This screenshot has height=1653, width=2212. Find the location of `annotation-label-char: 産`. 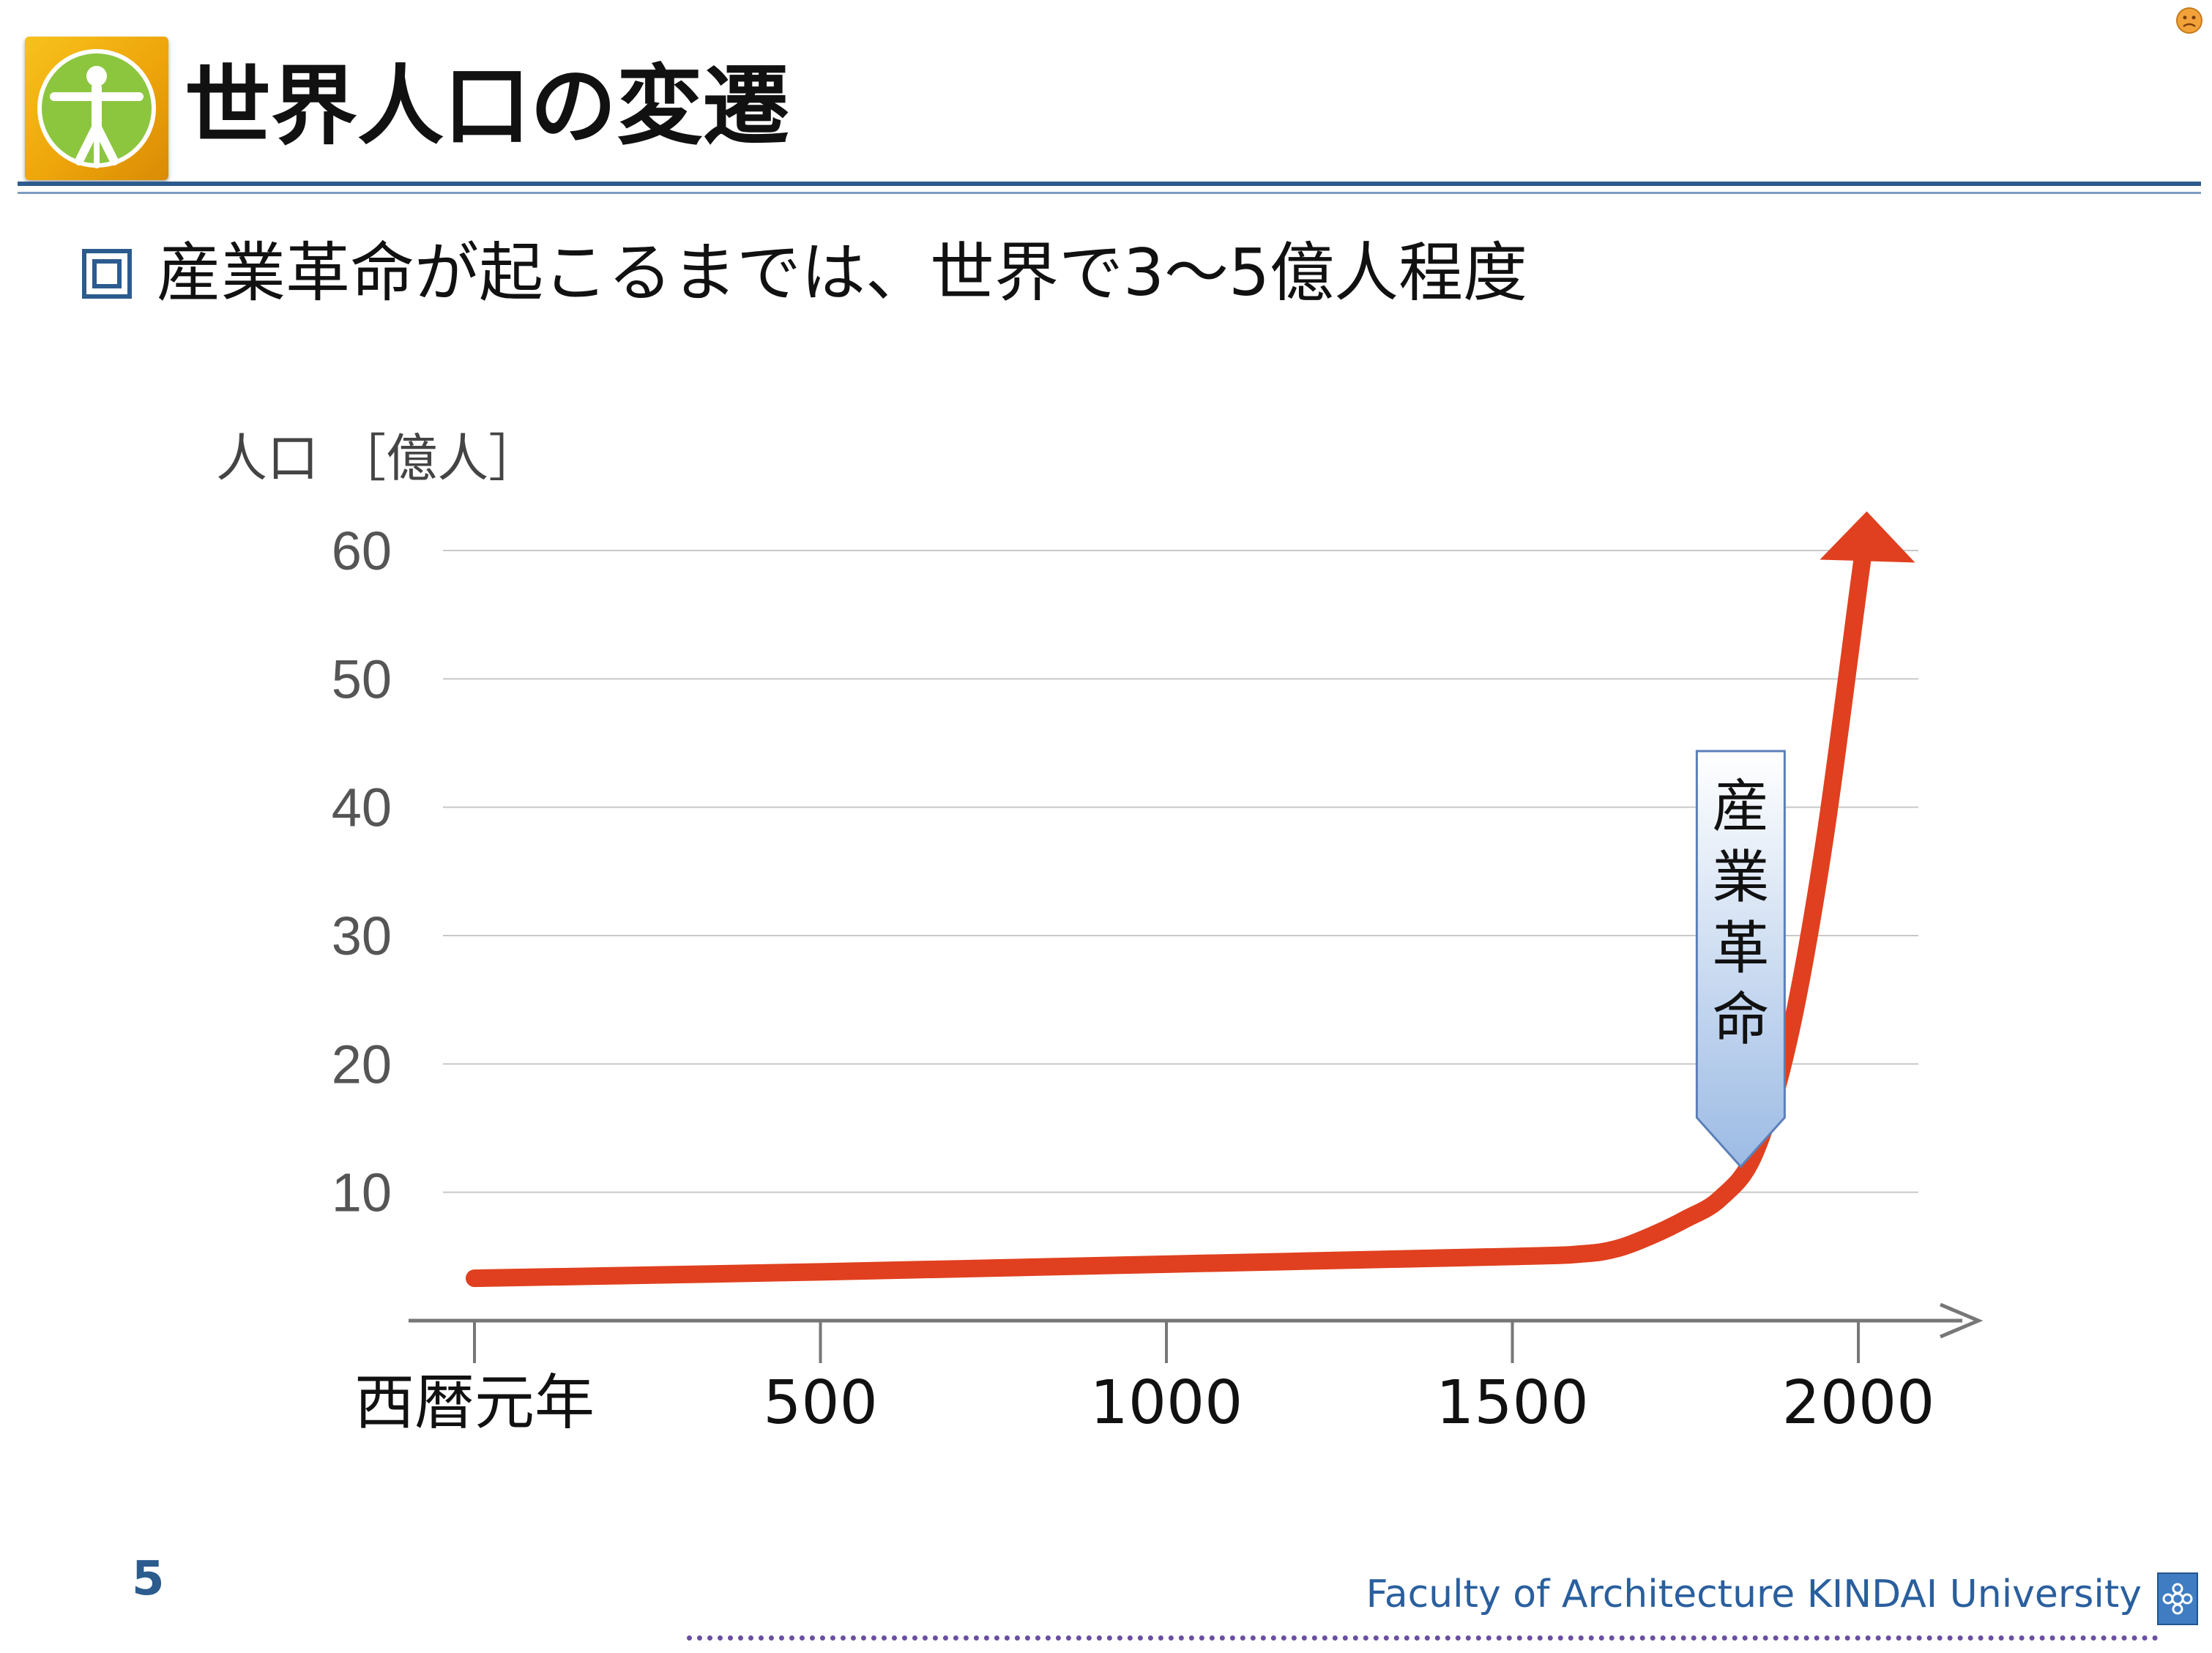

annotation-label-char: 産 is located at coordinates (1741, 807).